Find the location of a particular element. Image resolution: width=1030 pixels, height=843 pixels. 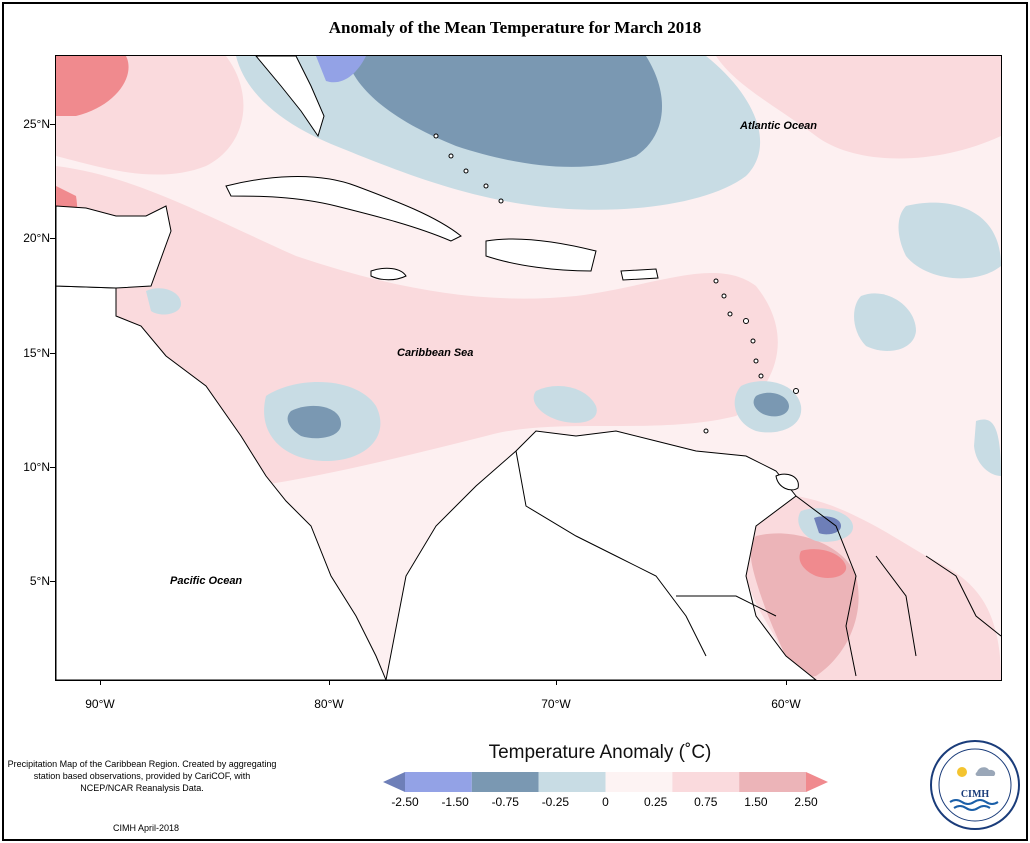

legend-label: -0.25 is located at coordinates (555, 802).